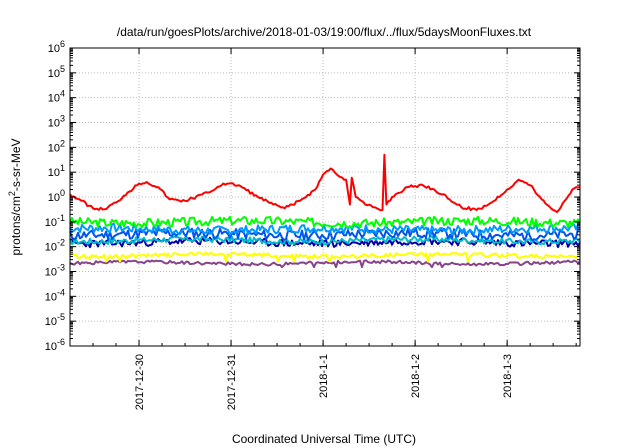  I want to click on y-tick-label: 10⁻⁴, so click(55, 295).